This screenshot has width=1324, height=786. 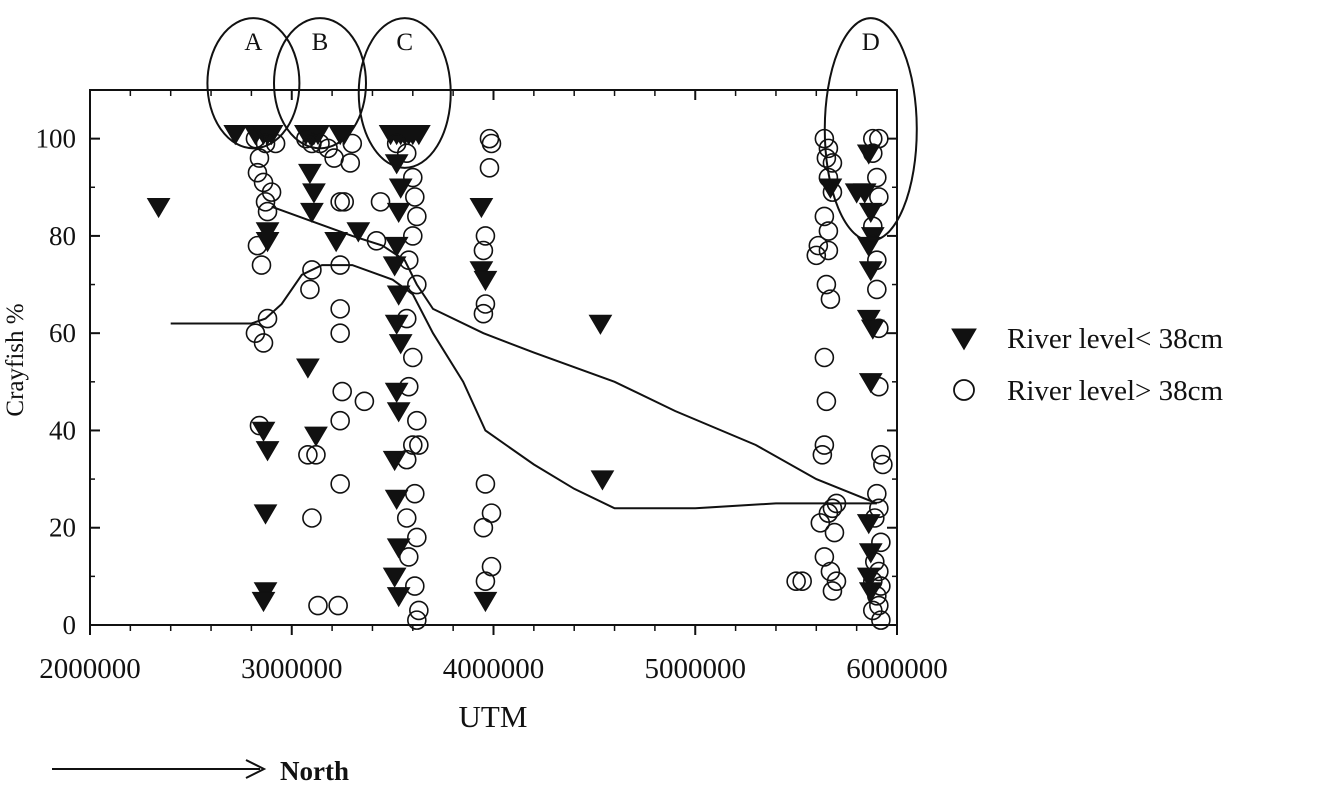 What do you see at coordinates (404, 42) in the screenshot?
I see `group-label: C` at bounding box center [404, 42].